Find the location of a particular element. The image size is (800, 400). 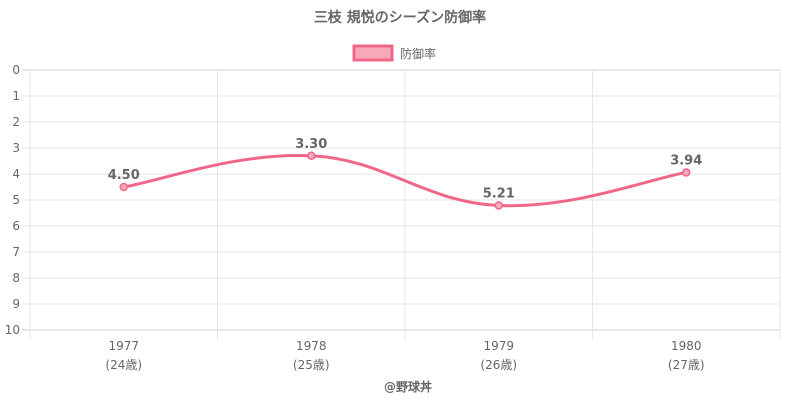

chart-title: 三枝 規悦のシーズン防御率 is located at coordinates (400, 17).